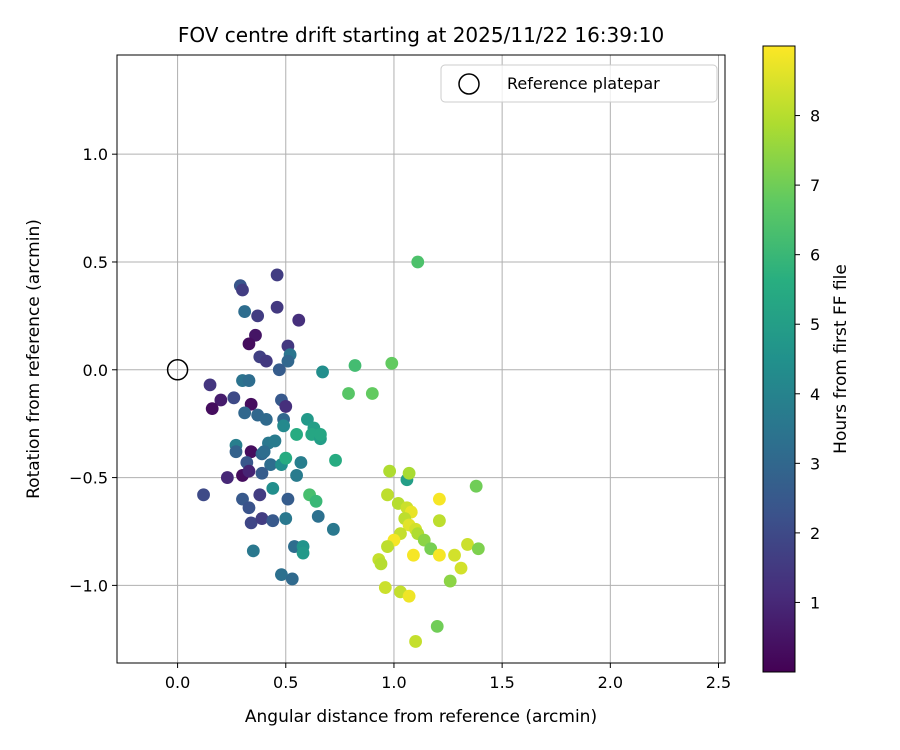 The height and width of the screenshot is (750, 900). Describe the element at coordinates (285, 682) in the screenshot. I see `x-tick-label: 0.5` at that location.